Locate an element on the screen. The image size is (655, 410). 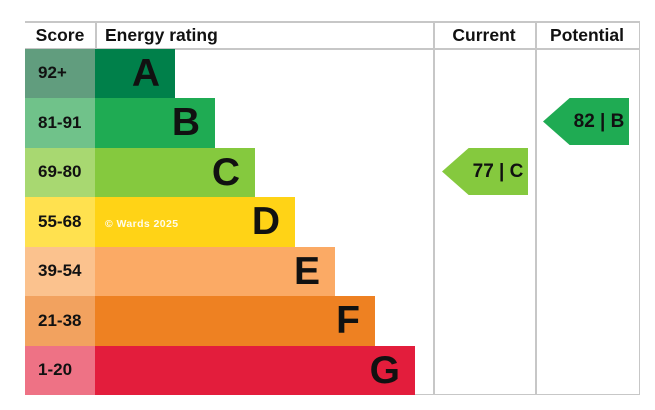
band-row-c: 69-80 C is located at coordinates (332, 172).